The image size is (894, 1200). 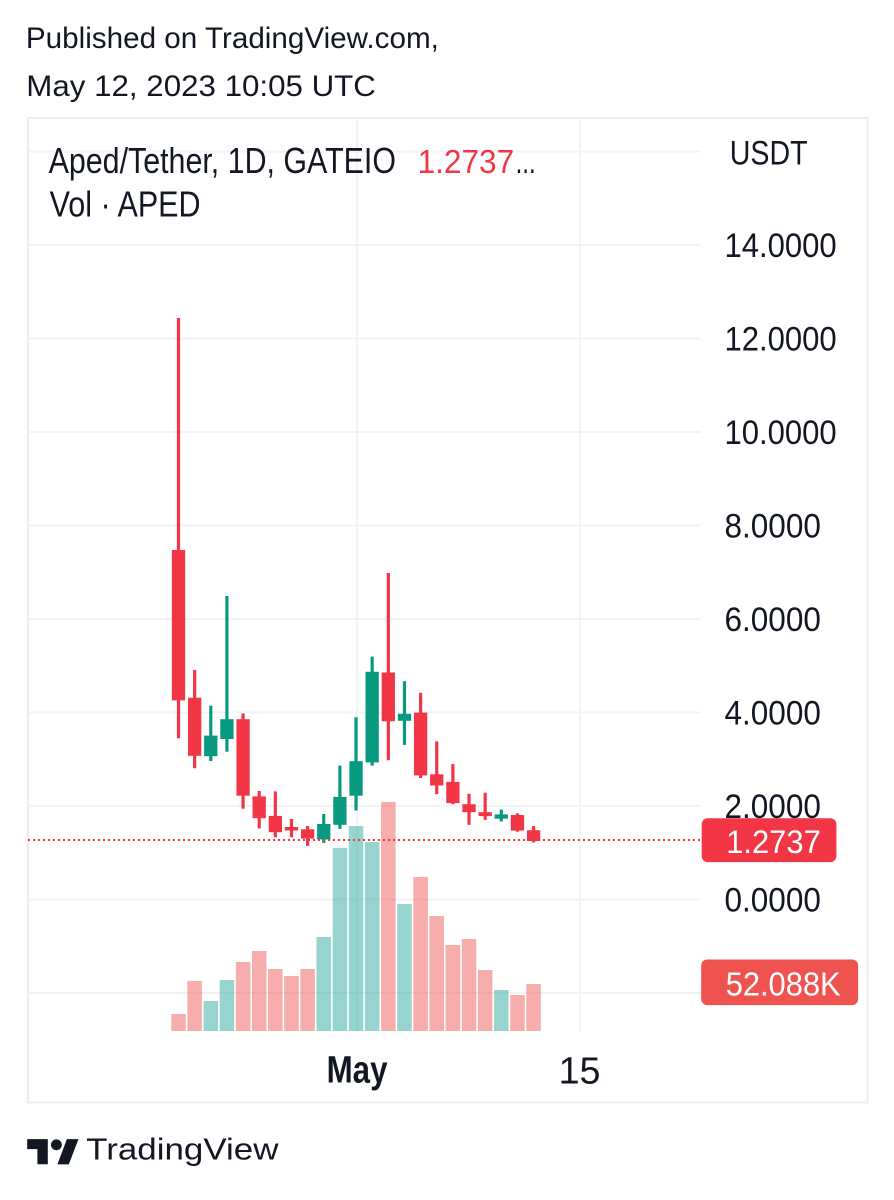 What do you see at coordinates (773, 713) in the screenshot?
I see `svg-text: 4.0000` at bounding box center [773, 713].